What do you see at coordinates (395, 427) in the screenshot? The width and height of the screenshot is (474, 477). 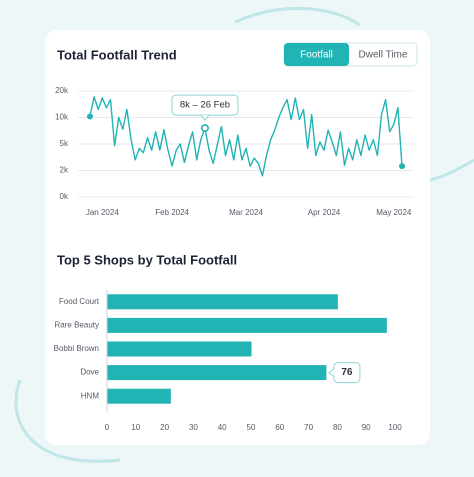 I see `x-tick-label: 100` at bounding box center [395, 427].